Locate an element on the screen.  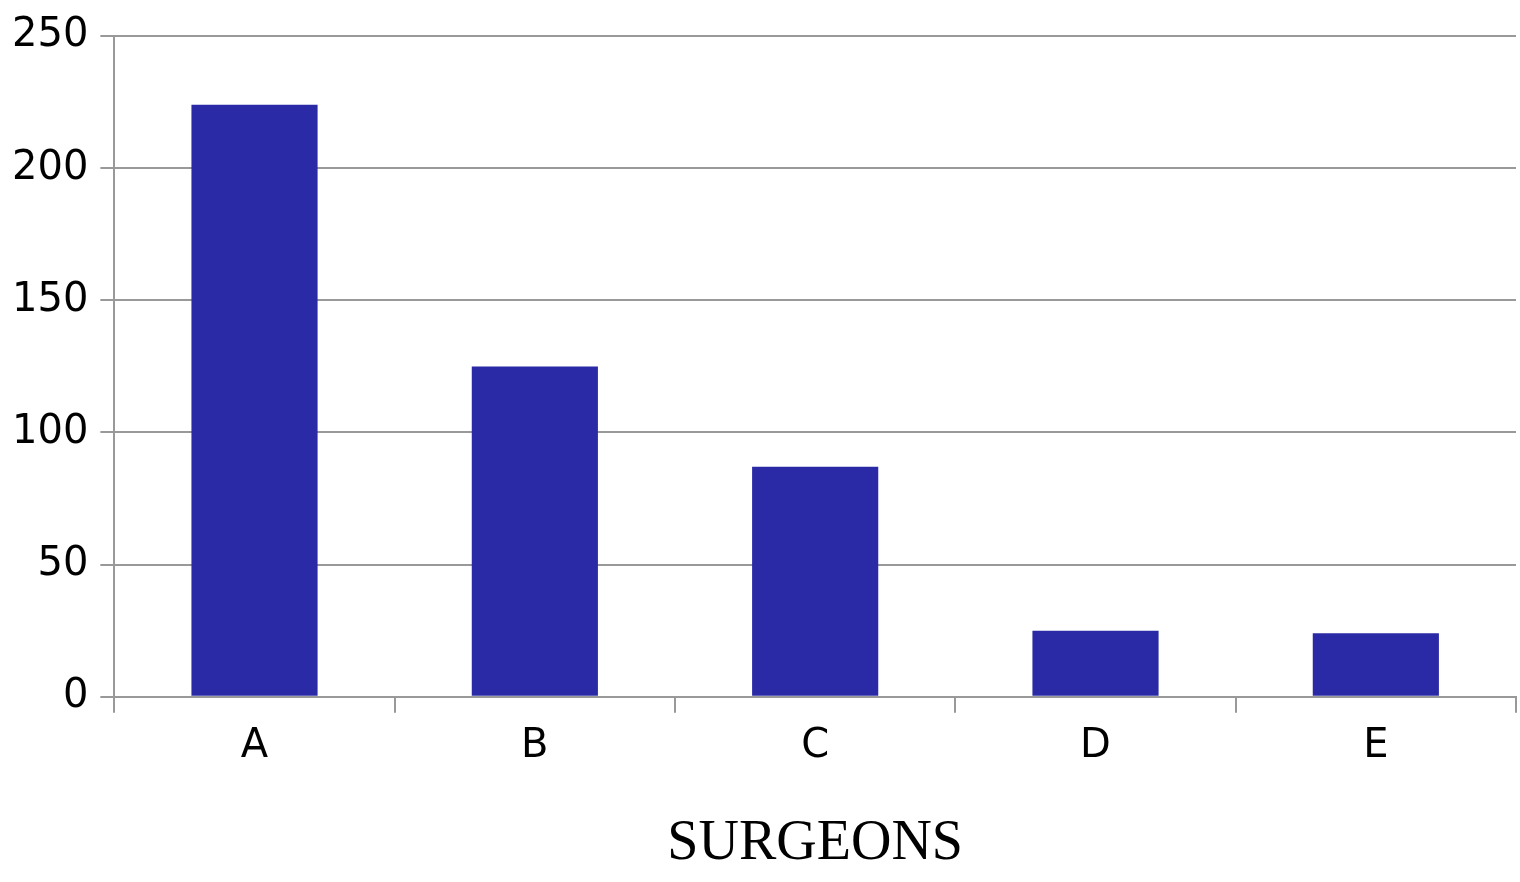
y-tick-label: 0 is located at coordinates (75, 693).